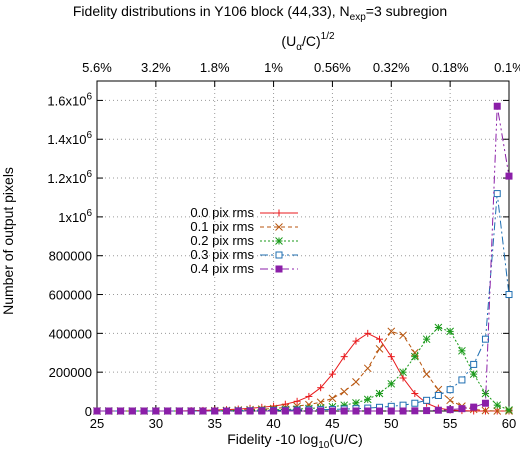  Describe the element at coordinates (391, 67) in the screenshot. I see `x2-tick-label: 0.32%` at that location.